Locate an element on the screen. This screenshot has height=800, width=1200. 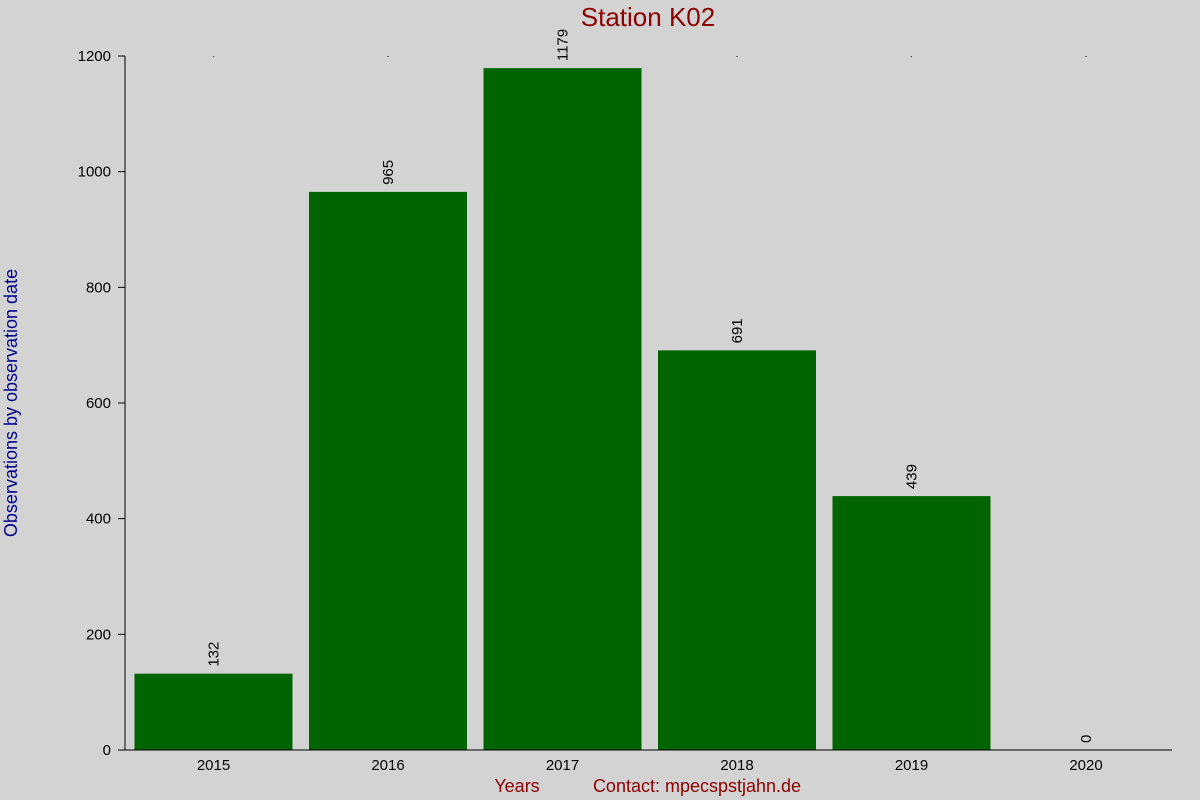
y-axis: 0 200 400 600 800 1000 1200 is located at coordinates (102, 403).